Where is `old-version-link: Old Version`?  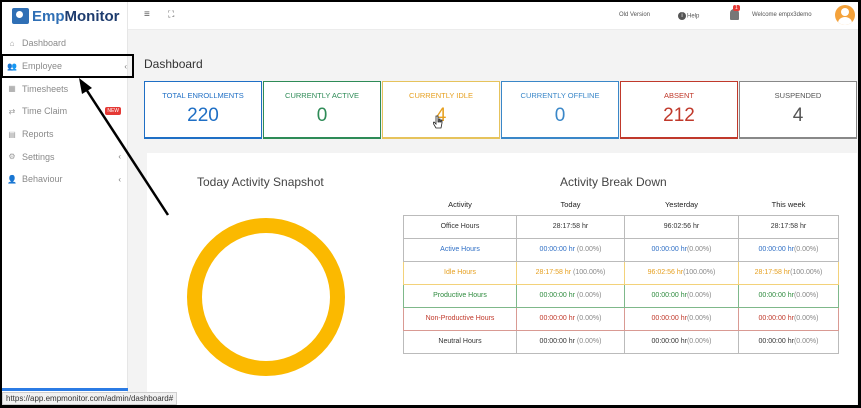
old-version-link: Old Version is located at coordinates (635, 15).